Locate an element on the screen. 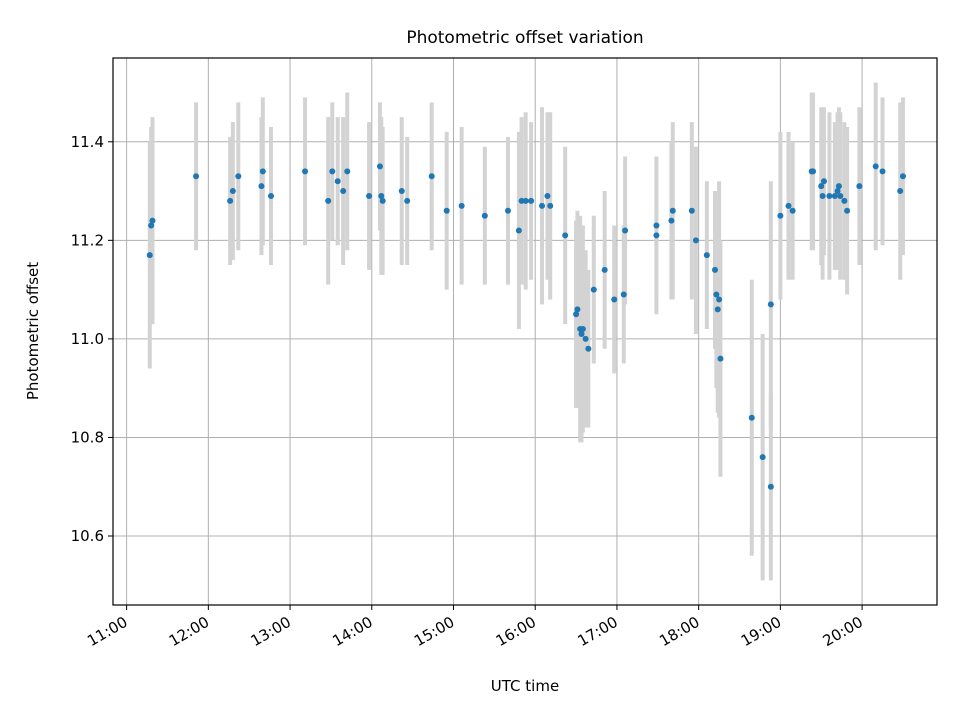 This screenshot has height=724, width=960. x-tick-label: 19:00 is located at coordinates (761, 631).